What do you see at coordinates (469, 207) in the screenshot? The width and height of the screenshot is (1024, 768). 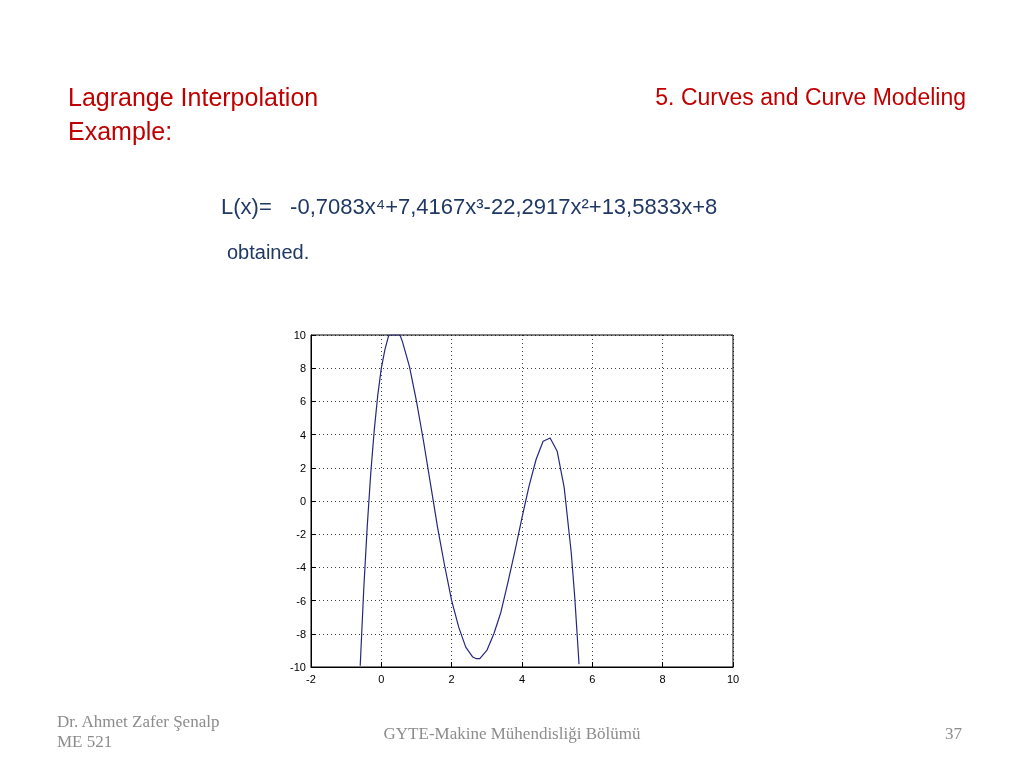 I see `text: L(x)= -0,7083x⁴+7,4167x³-22,2917x²+13,5833x+8` at bounding box center [469, 207].